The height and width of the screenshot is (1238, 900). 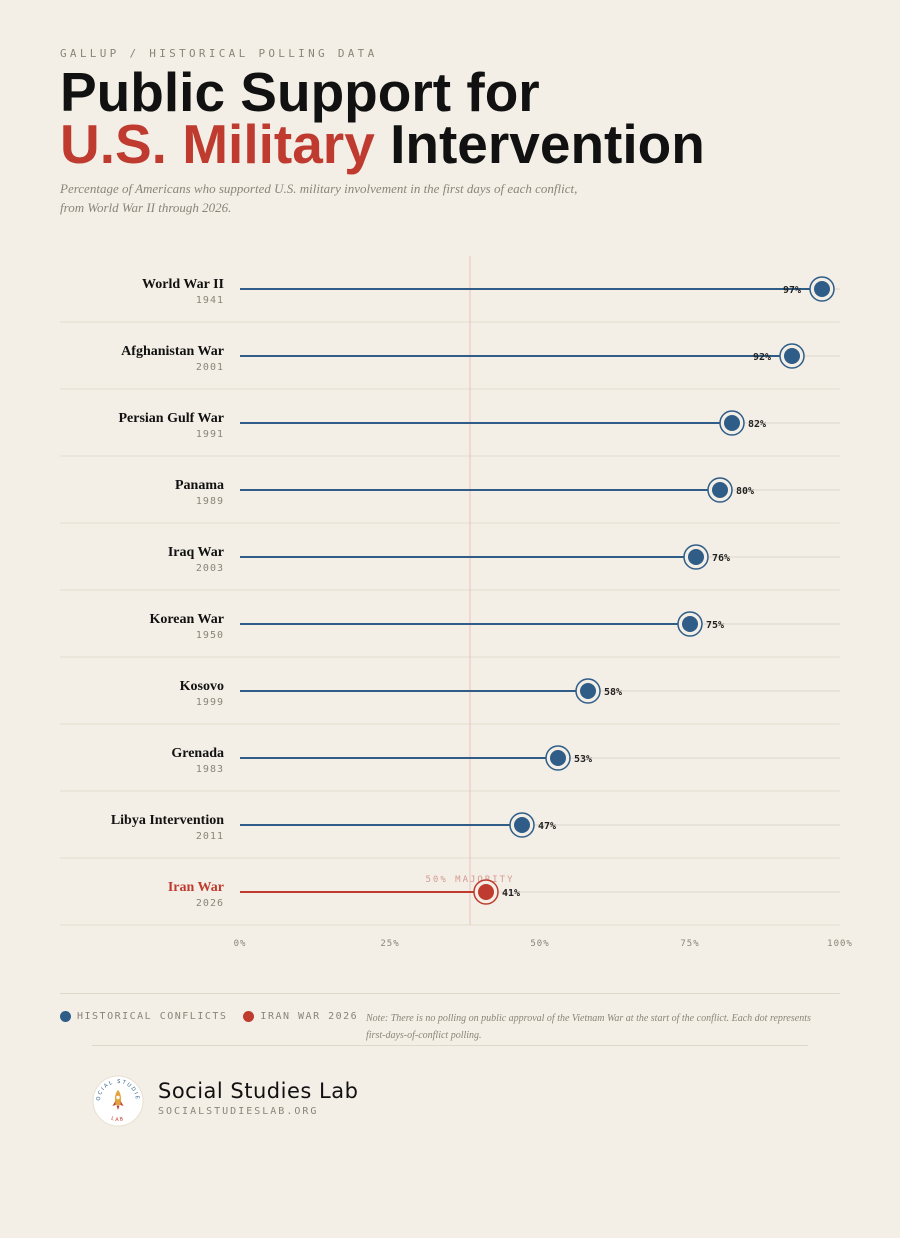 I want to click on brand-name: Social Studies Lab, so click(x=258, y=1091).